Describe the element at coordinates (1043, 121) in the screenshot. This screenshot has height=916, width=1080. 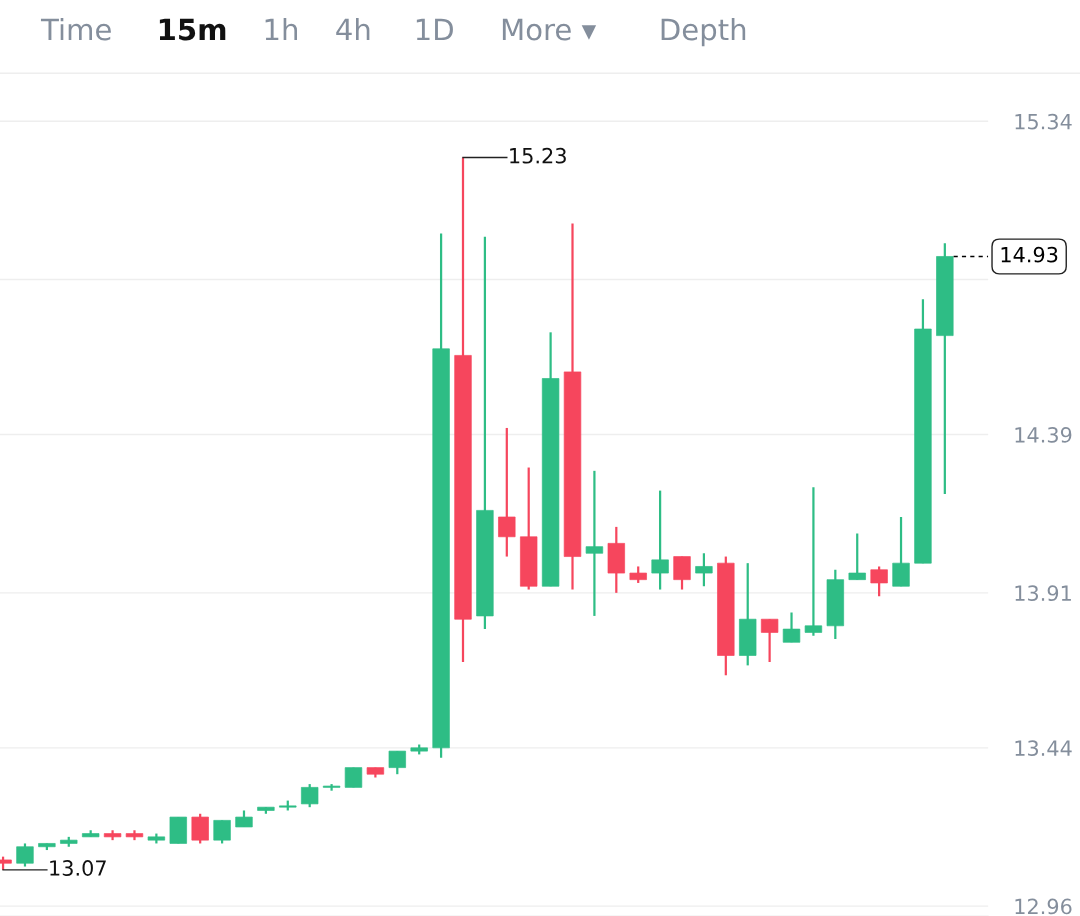
I see `y-tick-label: 15.34` at that location.